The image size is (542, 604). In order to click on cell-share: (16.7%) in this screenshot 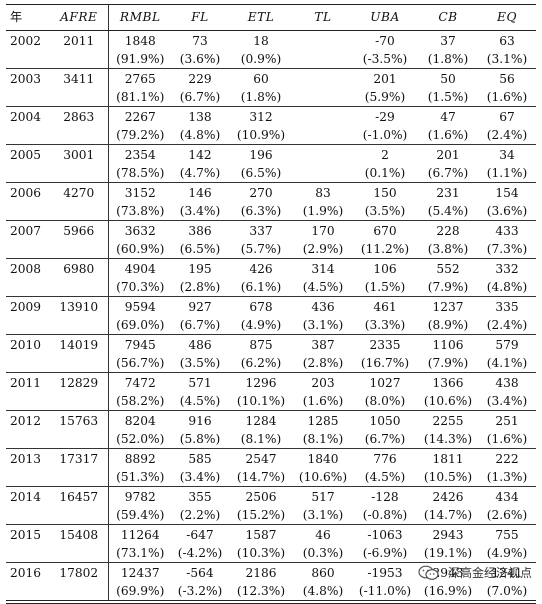, I will do `click(385, 363)`.